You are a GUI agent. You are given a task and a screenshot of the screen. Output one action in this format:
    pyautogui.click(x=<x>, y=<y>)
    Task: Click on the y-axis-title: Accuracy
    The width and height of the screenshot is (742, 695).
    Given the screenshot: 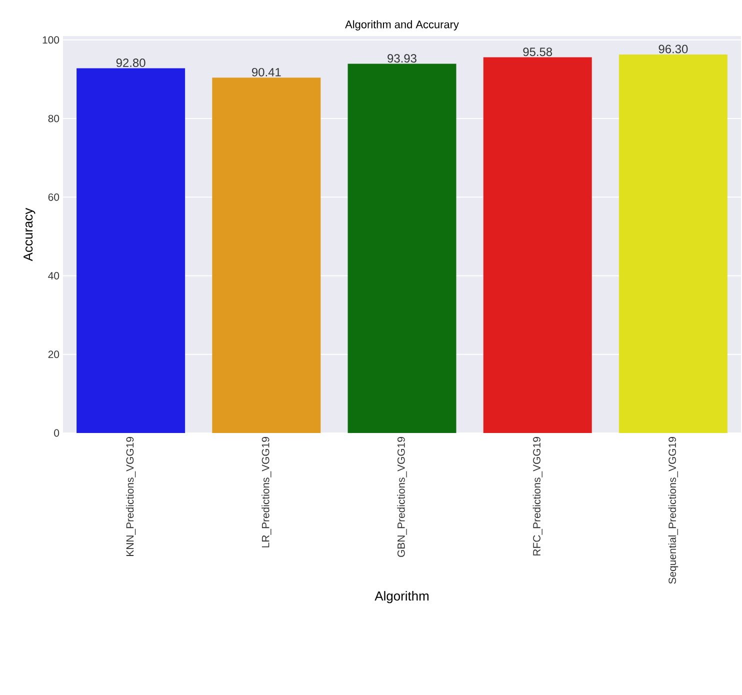 What is the action you would take?
    pyautogui.click(x=30, y=235)
    